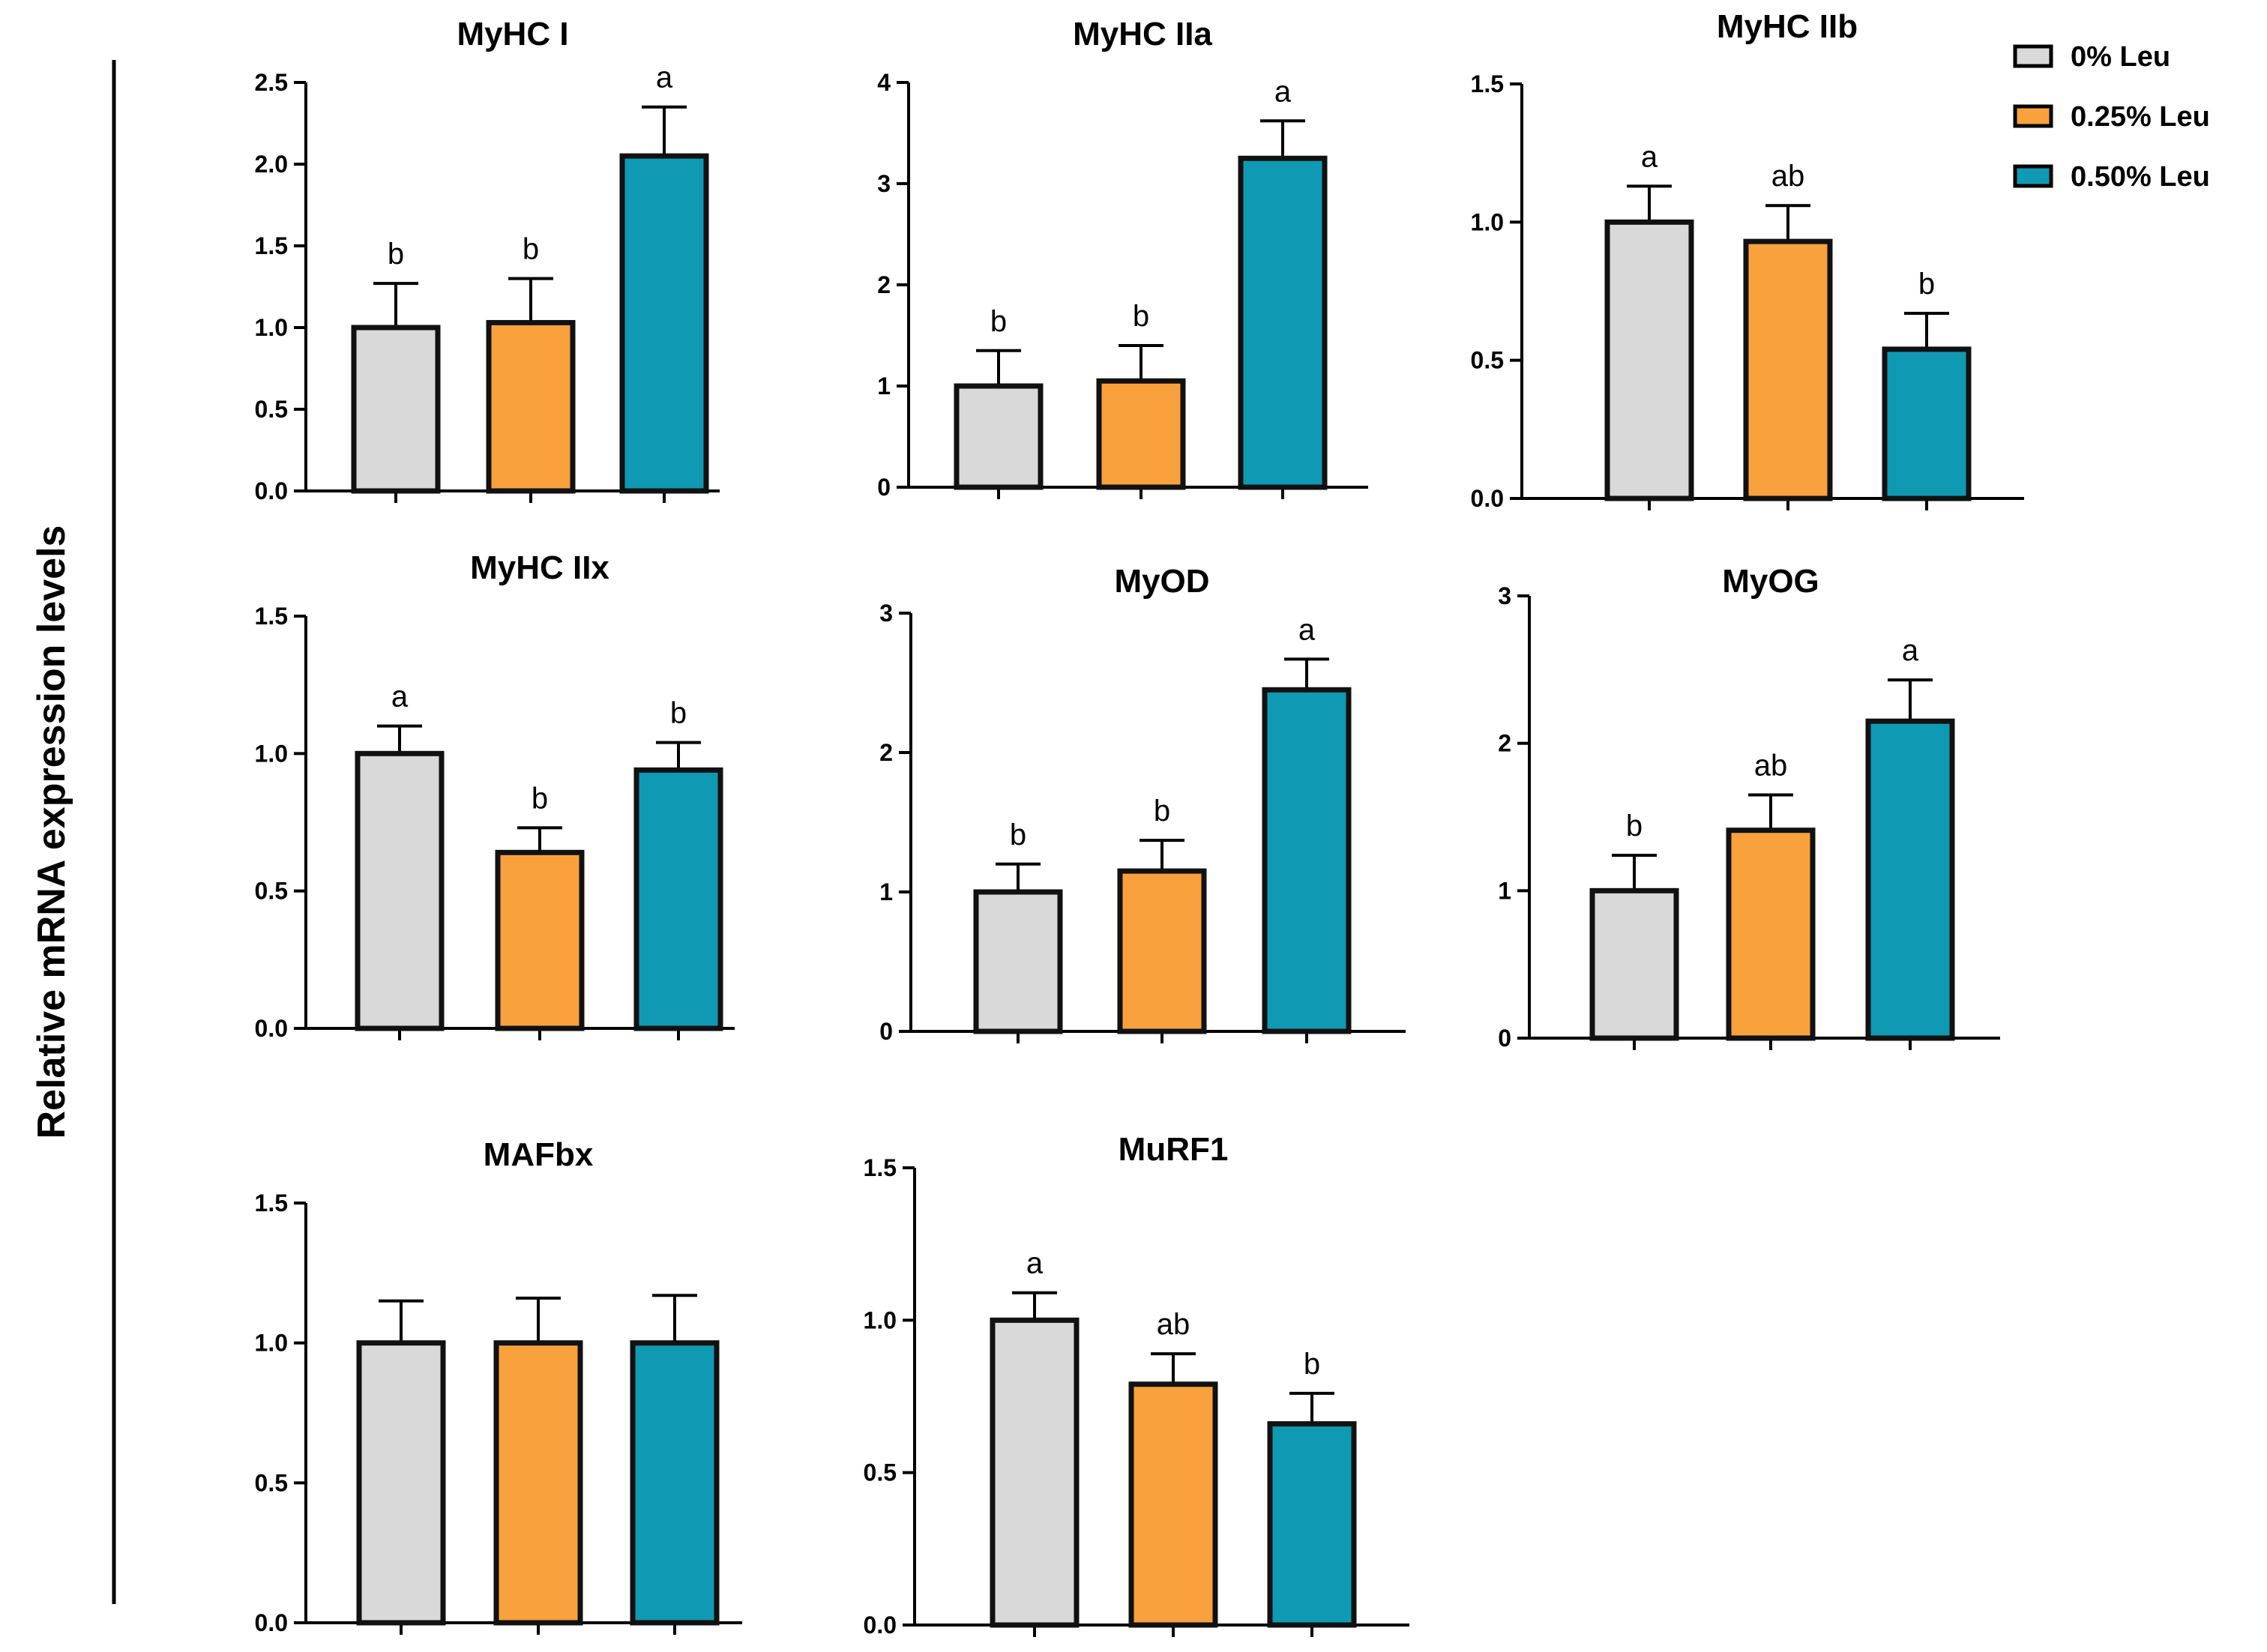  What do you see at coordinates (2033, 116) in the screenshot?
I see `legend-swatch-025pct` at bounding box center [2033, 116].